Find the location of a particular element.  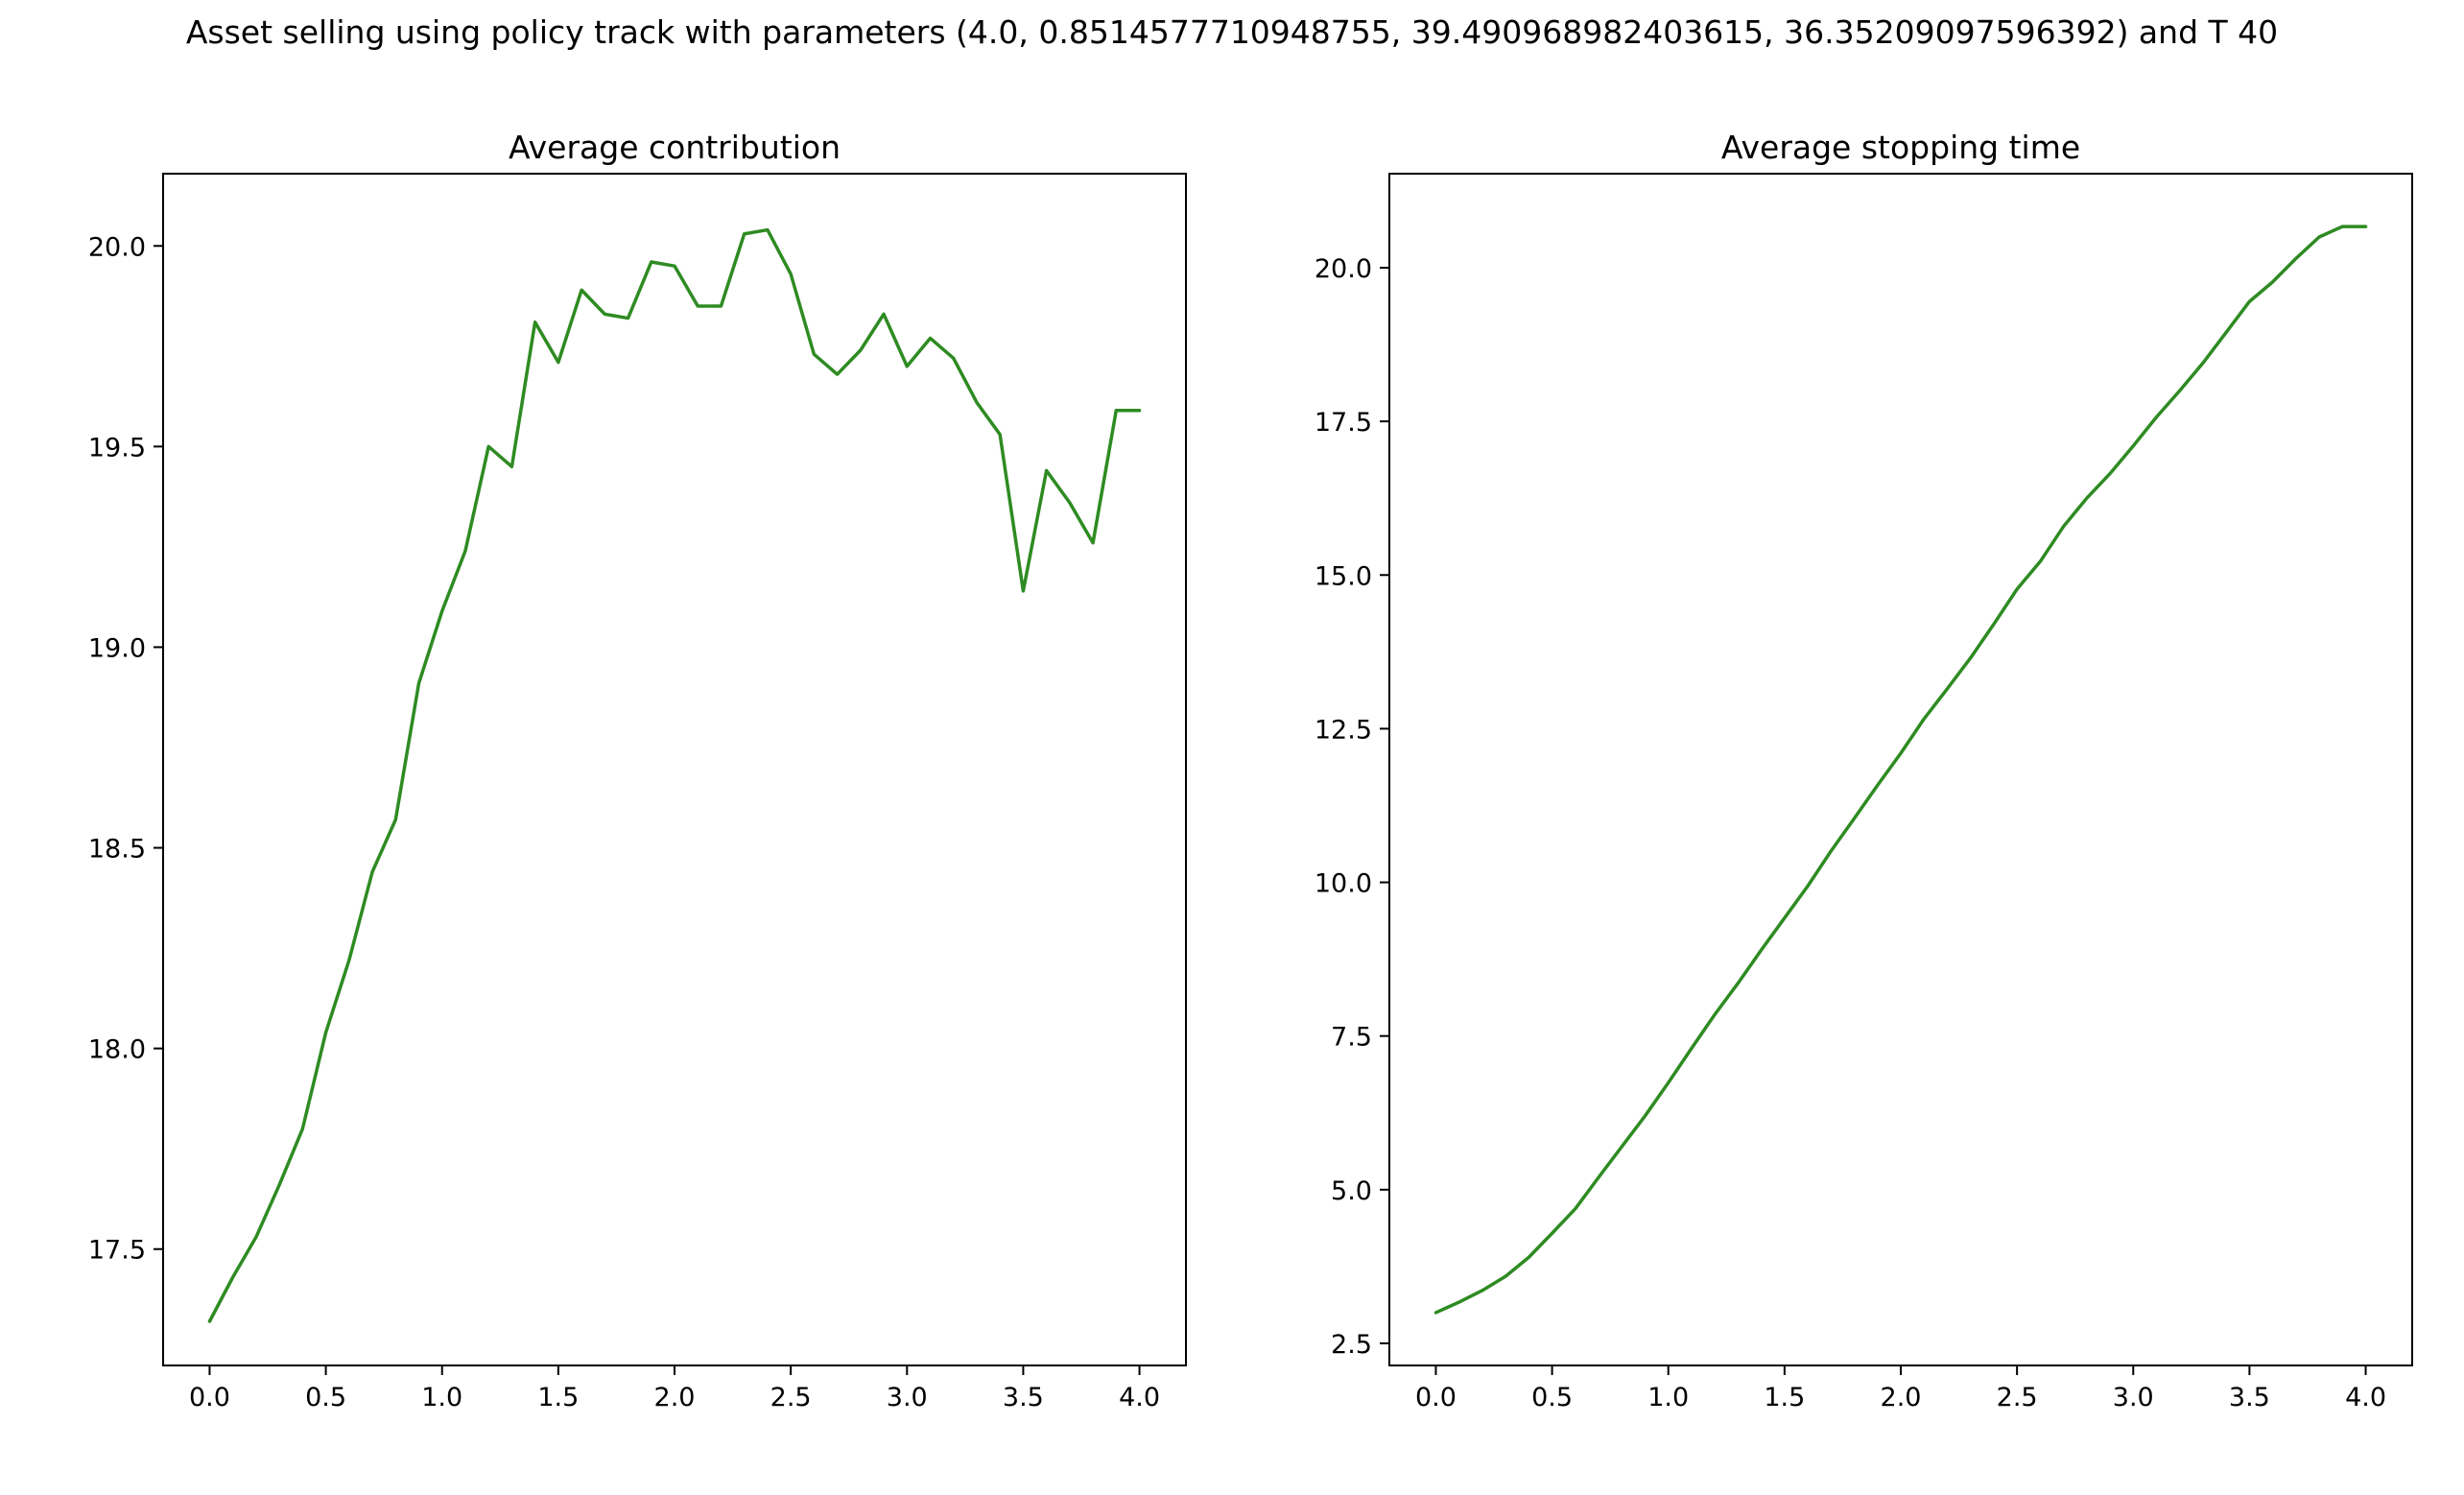

axes-title-average-contribution: Average contribution is located at coordinates (675, 147).